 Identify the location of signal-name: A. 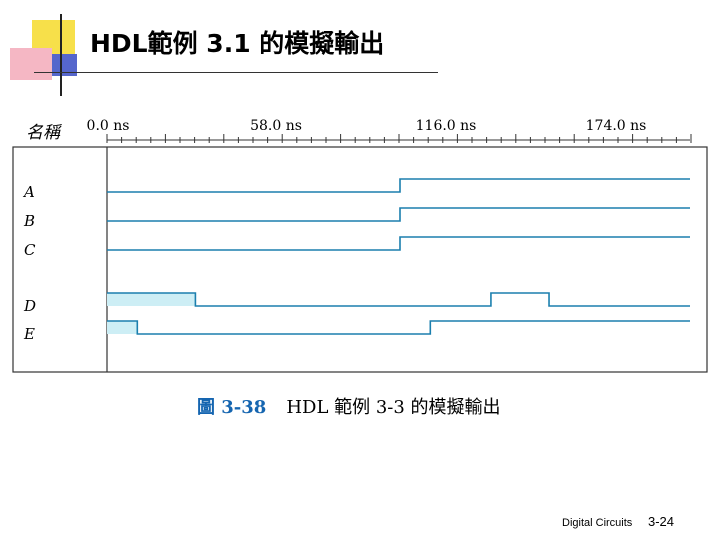
(28, 192).